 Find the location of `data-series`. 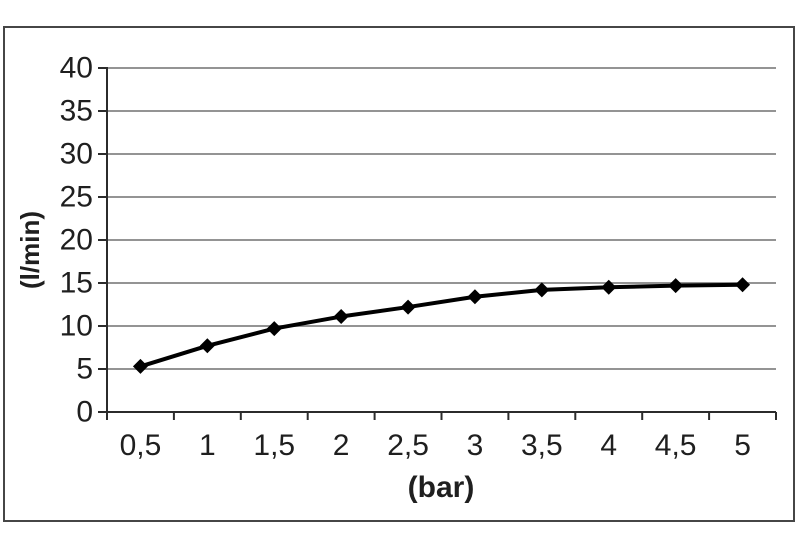

data-series is located at coordinates (441, 325).